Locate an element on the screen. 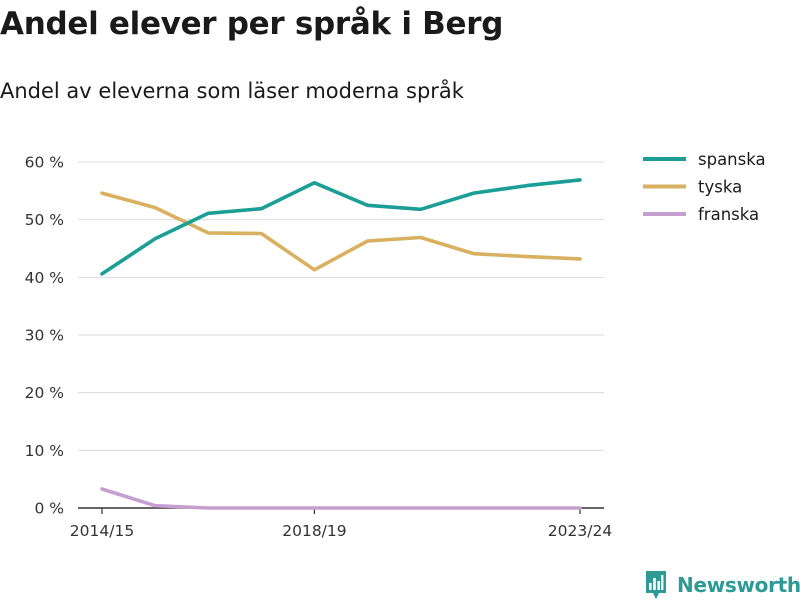  brand-name: Newsworthy is located at coordinates (738, 585).